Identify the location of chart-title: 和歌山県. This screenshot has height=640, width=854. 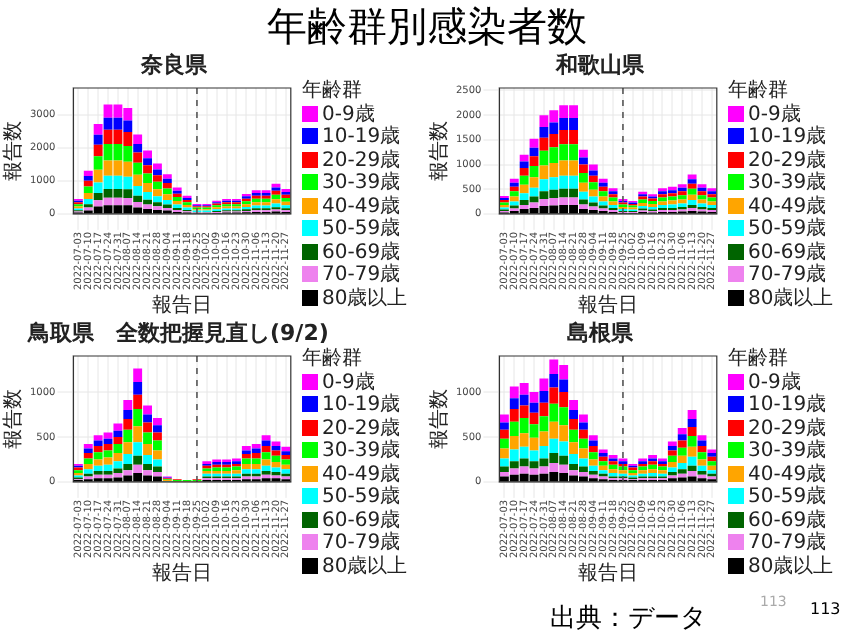
(599, 66).